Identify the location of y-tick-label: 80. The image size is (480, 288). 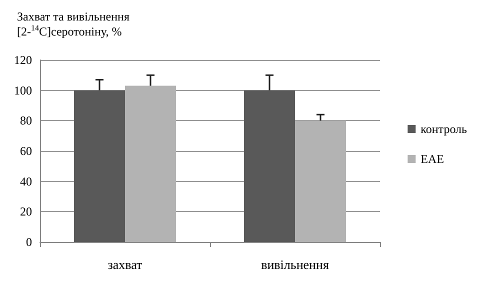
(26, 121).